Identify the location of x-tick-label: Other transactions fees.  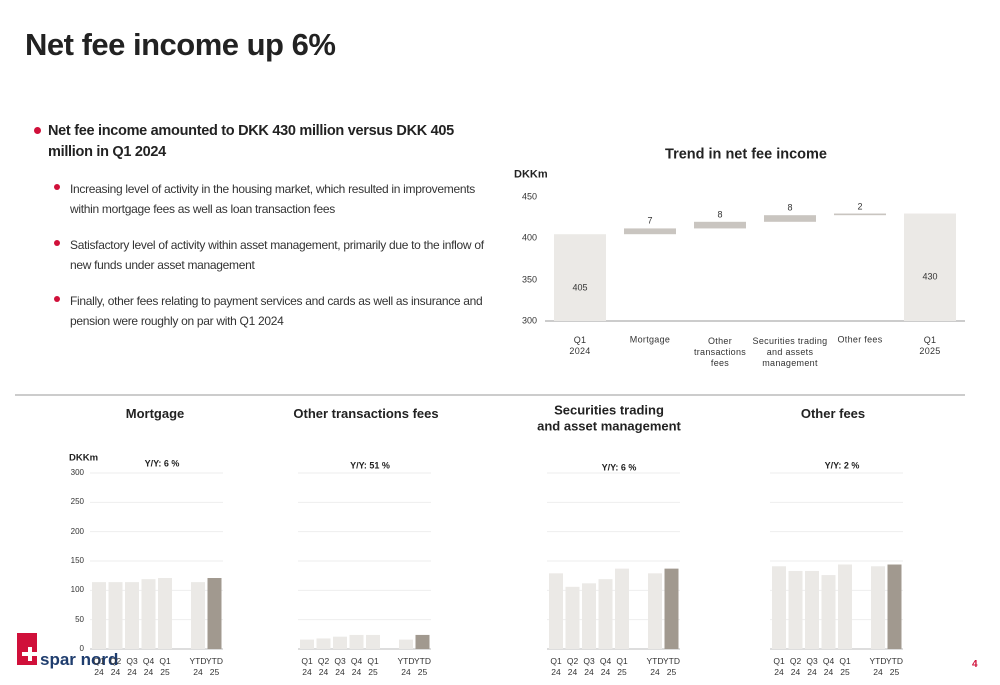
(720, 351).